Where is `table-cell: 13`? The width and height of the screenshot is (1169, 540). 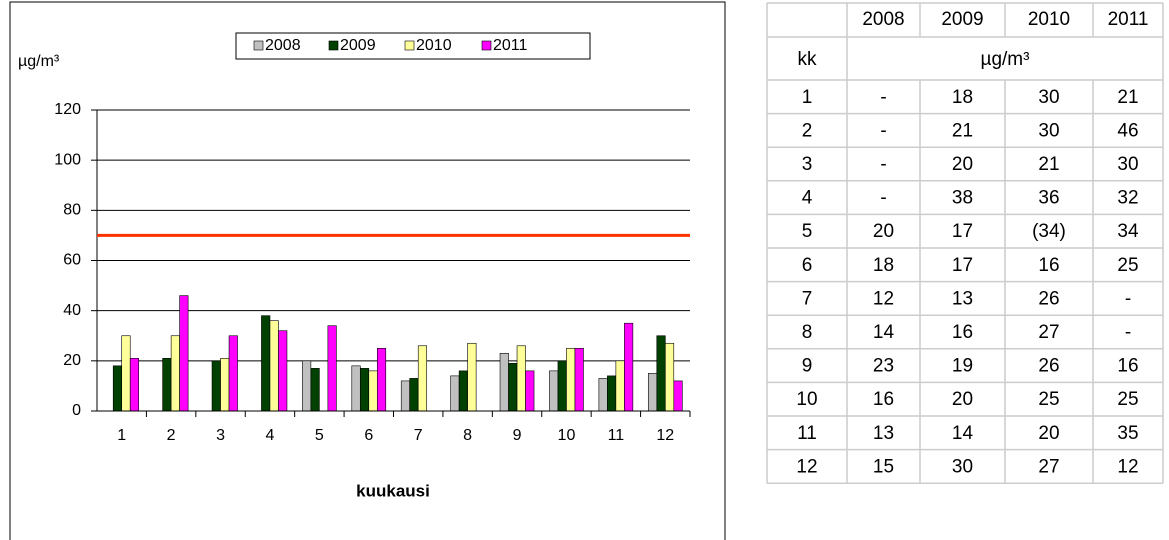
table-cell: 13 is located at coordinates (883, 433).